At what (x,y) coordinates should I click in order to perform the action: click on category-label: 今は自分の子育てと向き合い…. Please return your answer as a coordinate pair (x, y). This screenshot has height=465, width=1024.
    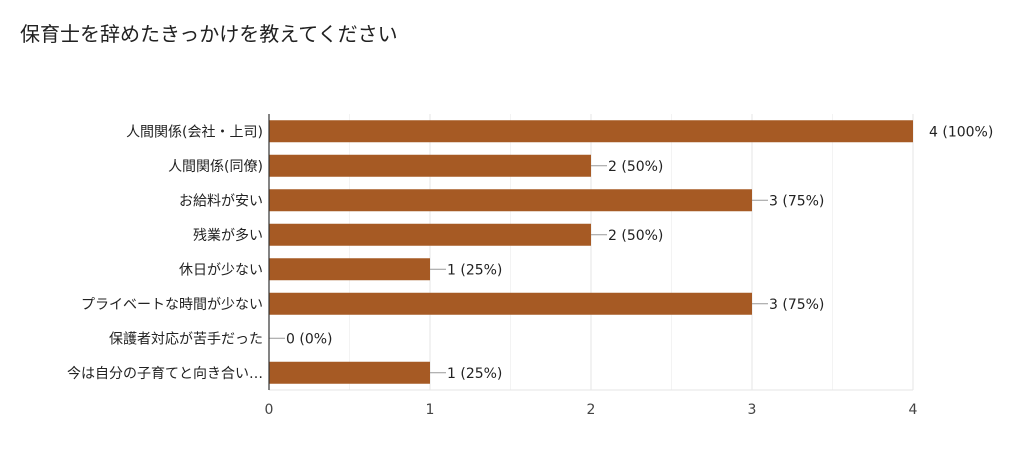
    Looking at the image, I should click on (165, 374).